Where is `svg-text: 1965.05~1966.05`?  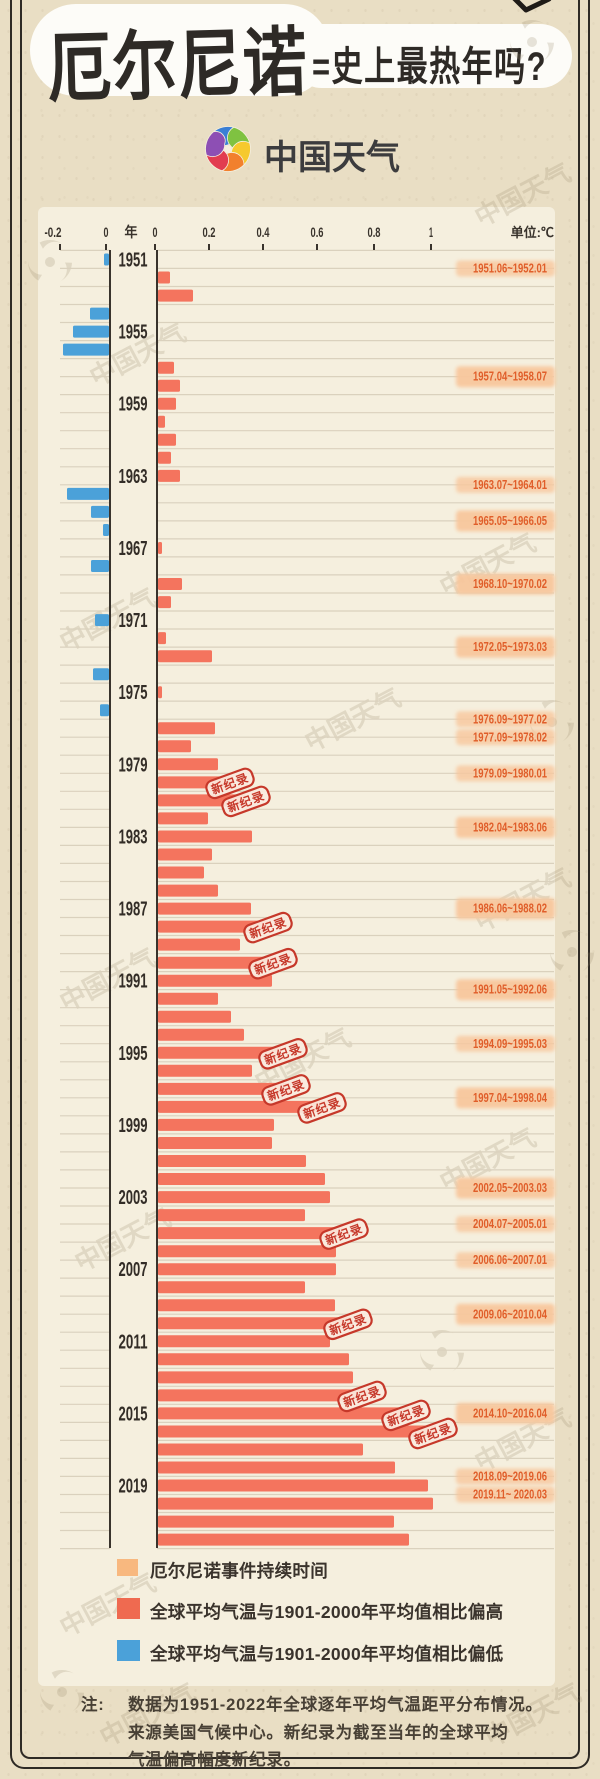
svg-text: 1965.05~1966.05 is located at coordinates (510, 521).